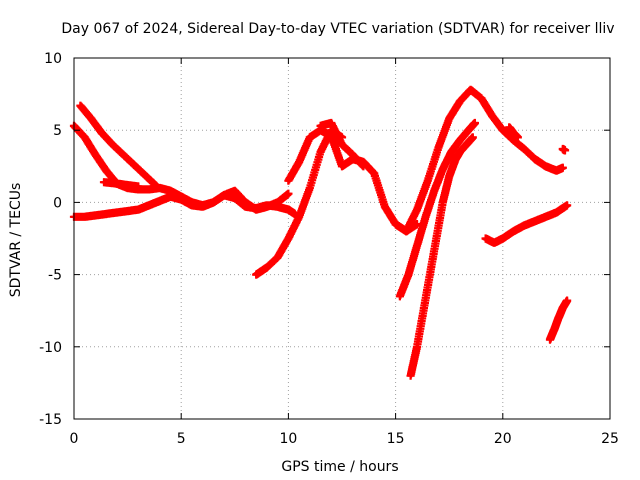 The image size is (640, 480). What do you see at coordinates (610, 439) in the screenshot?
I see `x-tick-label: 25` at bounding box center [610, 439].